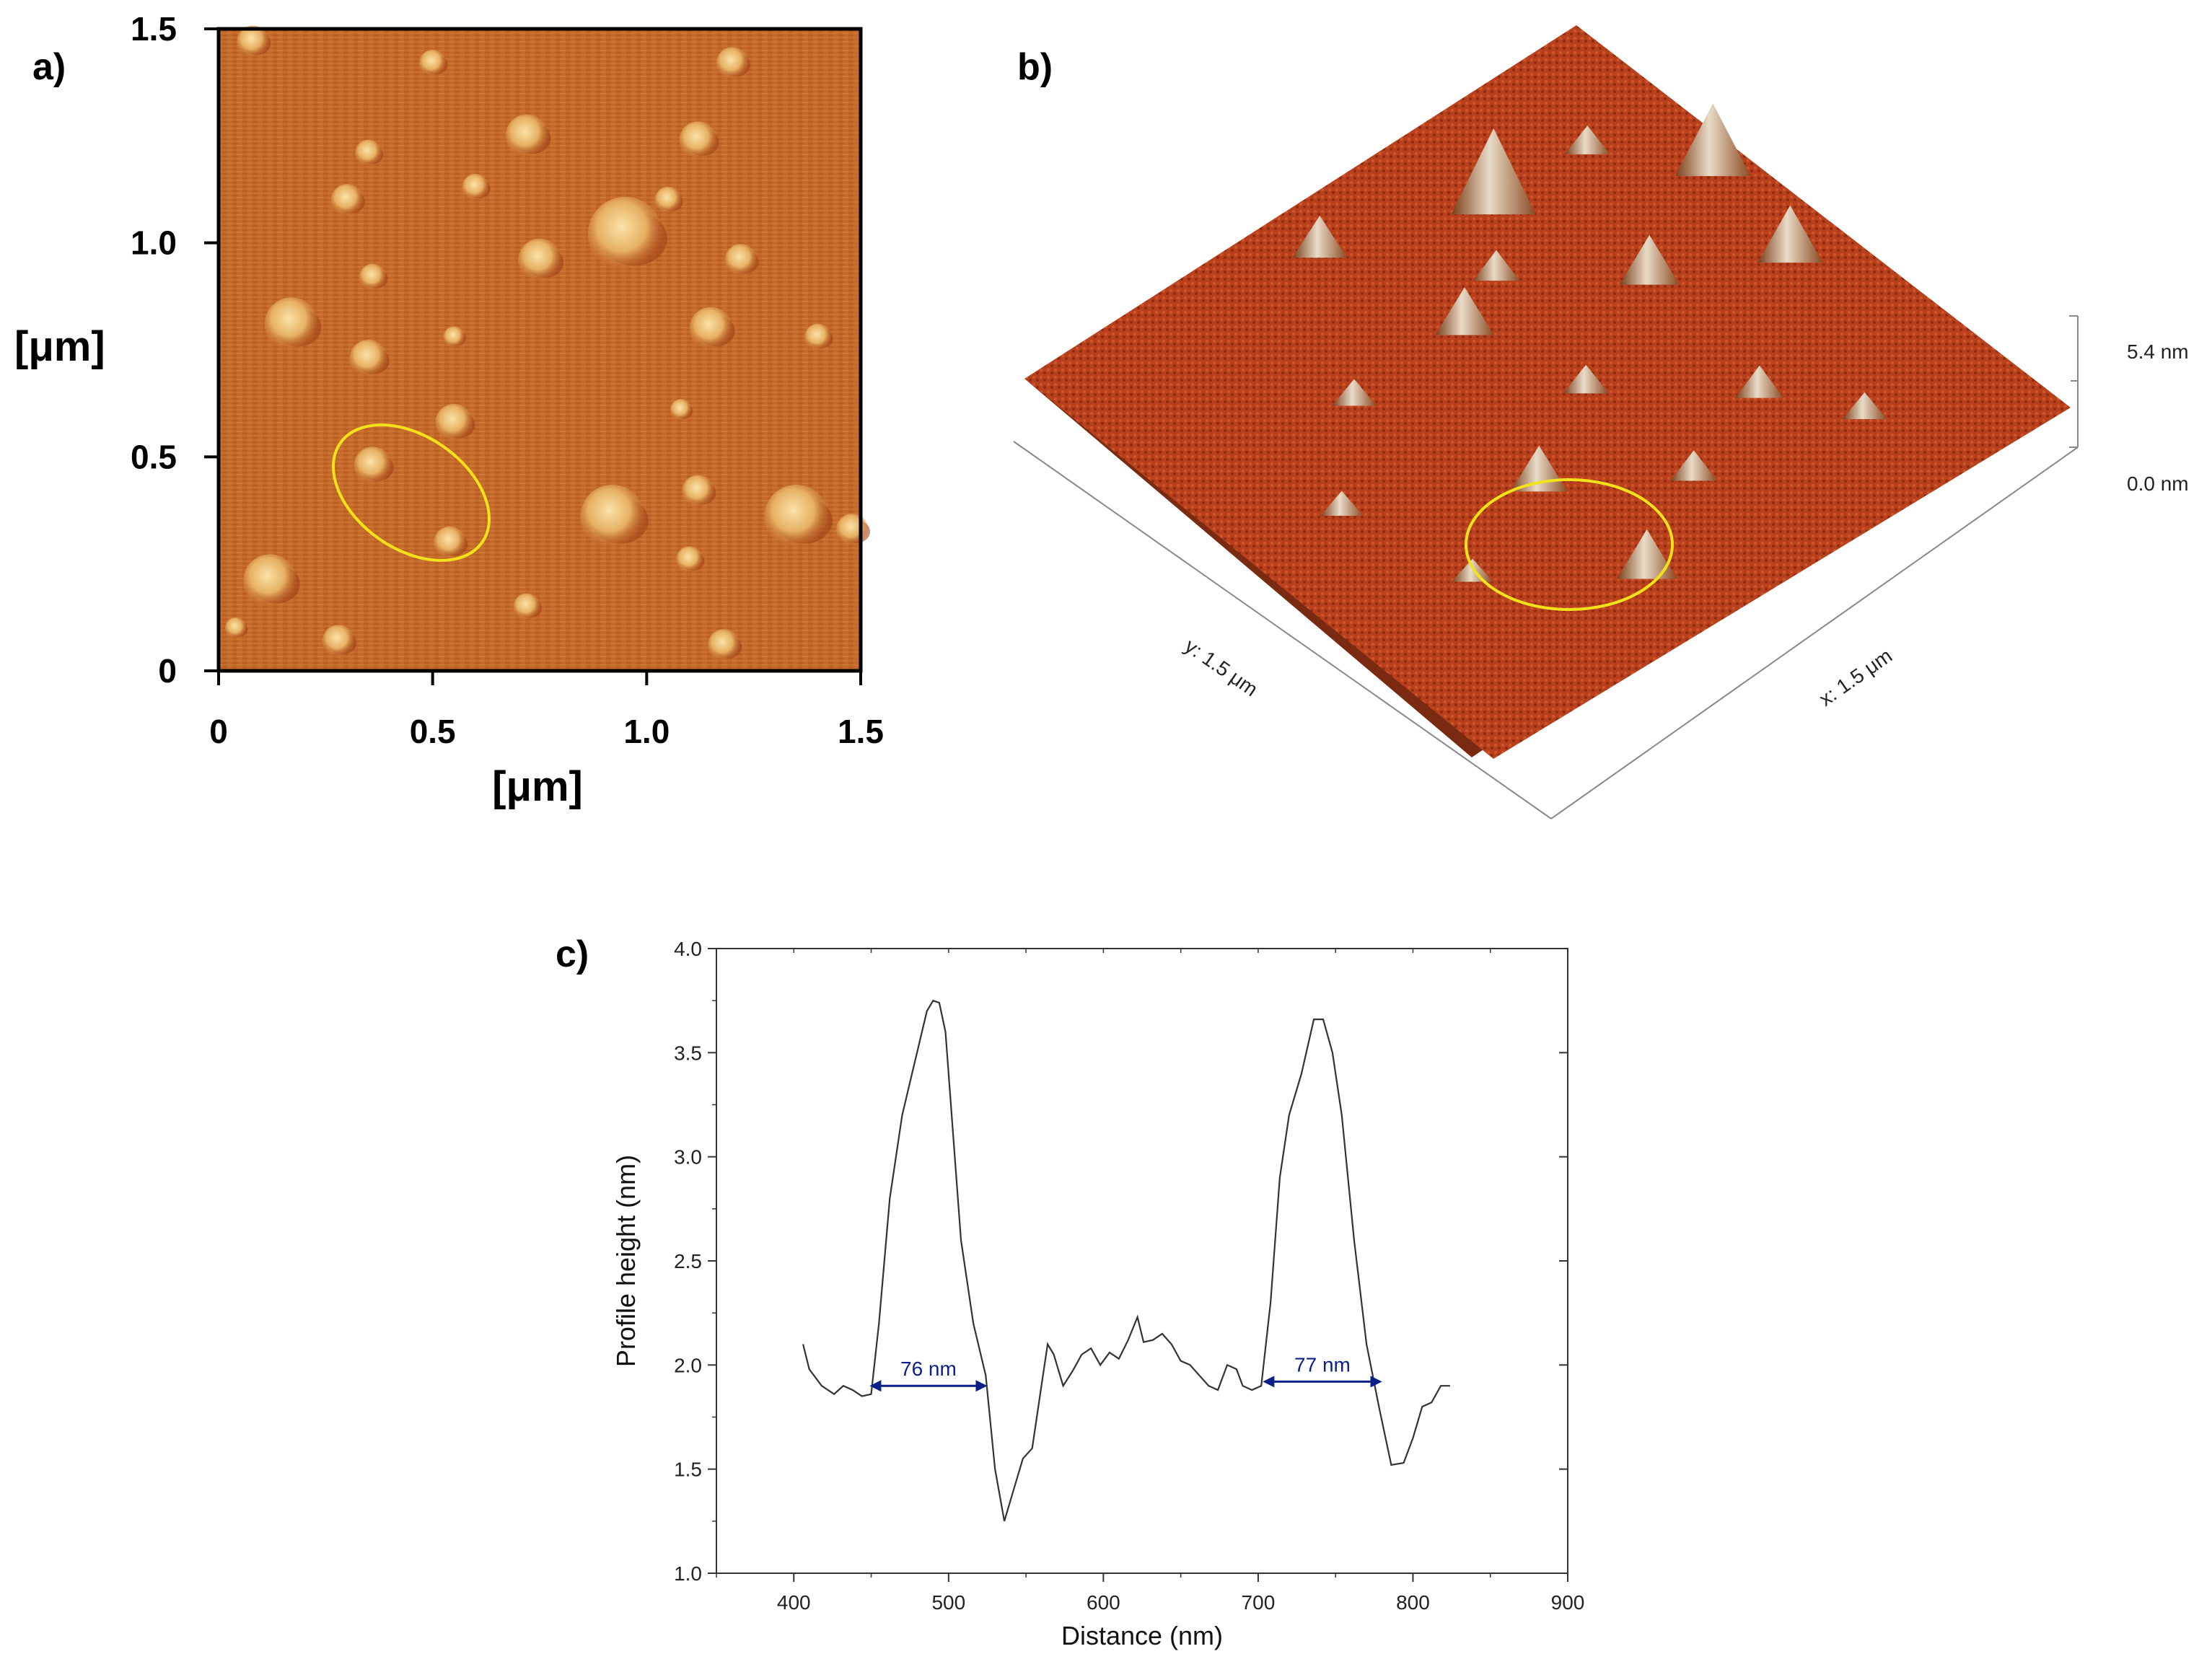 The height and width of the screenshot is (1667, 2212). I want to click on afm-2d-particles, so click(547, 343).